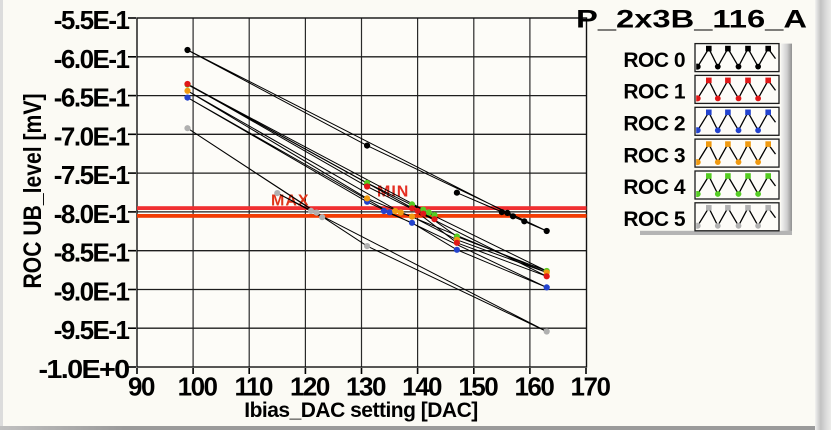 The height and width of the screenshot is (430, 831). Describe the element at coordinates (310, 387) in the screenshot. I see `svg-text: 120` at that location.